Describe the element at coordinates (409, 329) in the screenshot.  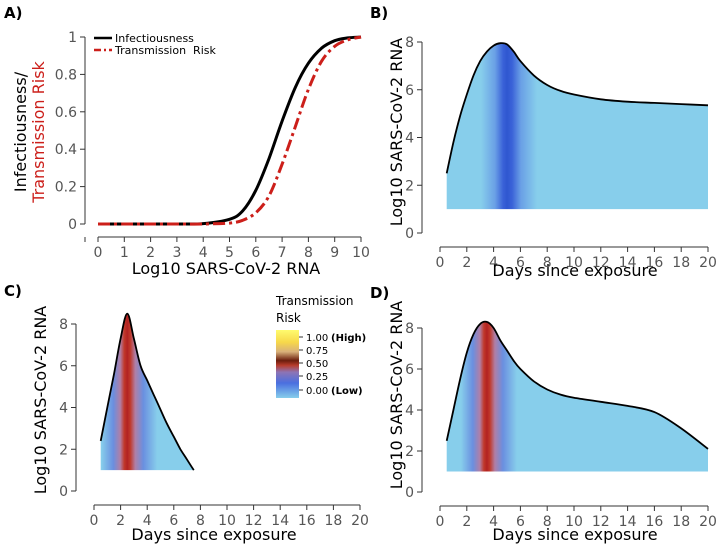
I see `d-ytick-label: 8` at that location.